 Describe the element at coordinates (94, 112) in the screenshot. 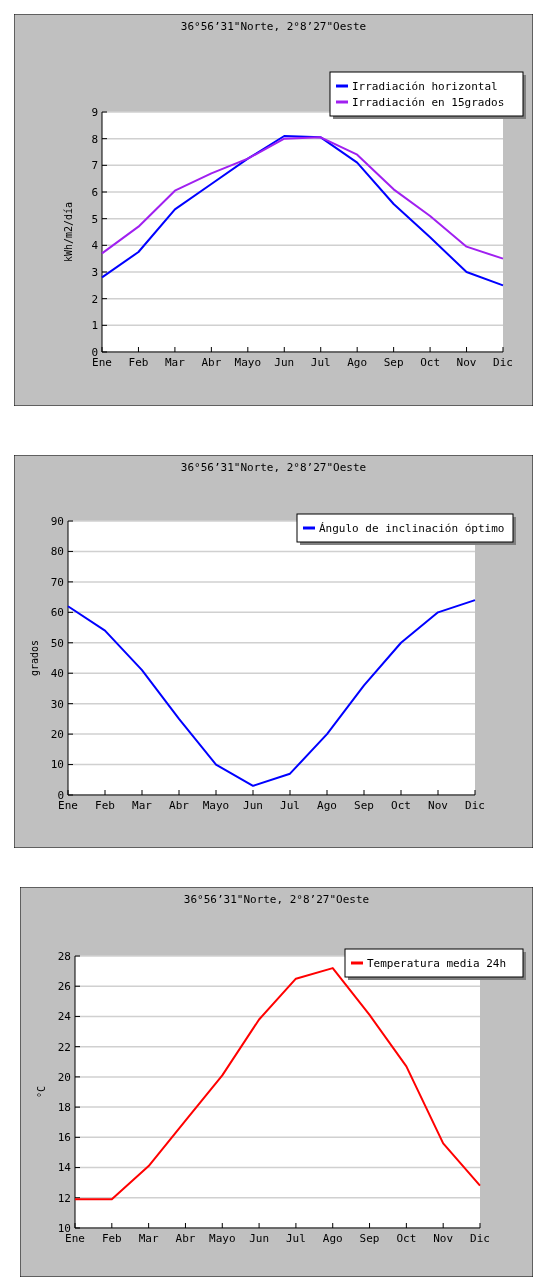

I see `y-tick-label: 9` at that location.